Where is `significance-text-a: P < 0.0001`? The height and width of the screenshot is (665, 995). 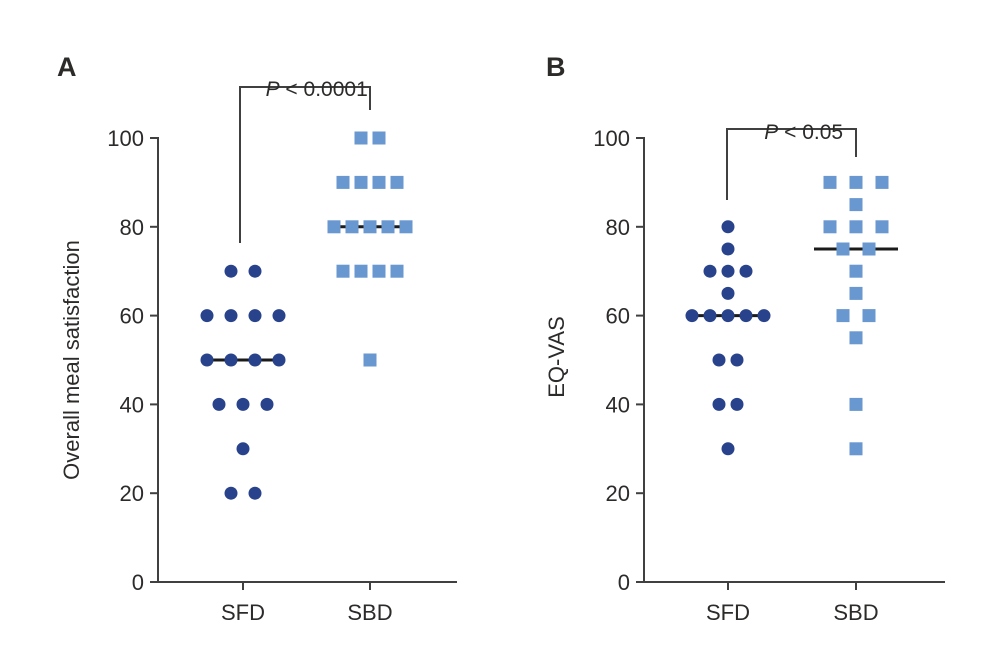
significance-text-a: P < 0.0001 is located at coordinates (305, 89).